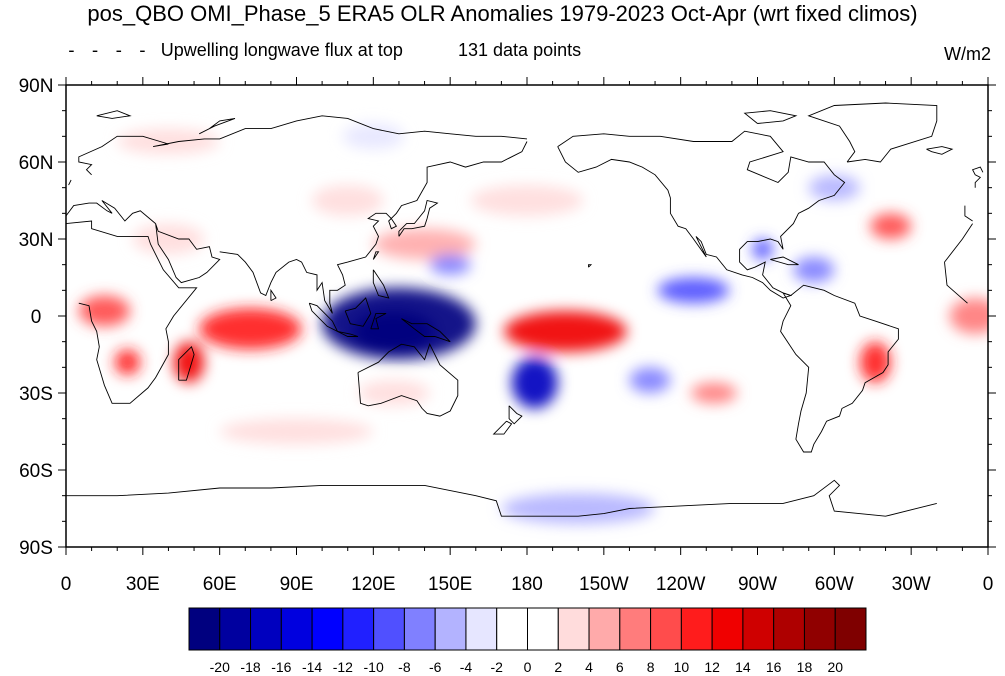 The width and height of the screenshot is (1005, 676). I want to click on lon-tick-label: 150W, so click(604, 584).